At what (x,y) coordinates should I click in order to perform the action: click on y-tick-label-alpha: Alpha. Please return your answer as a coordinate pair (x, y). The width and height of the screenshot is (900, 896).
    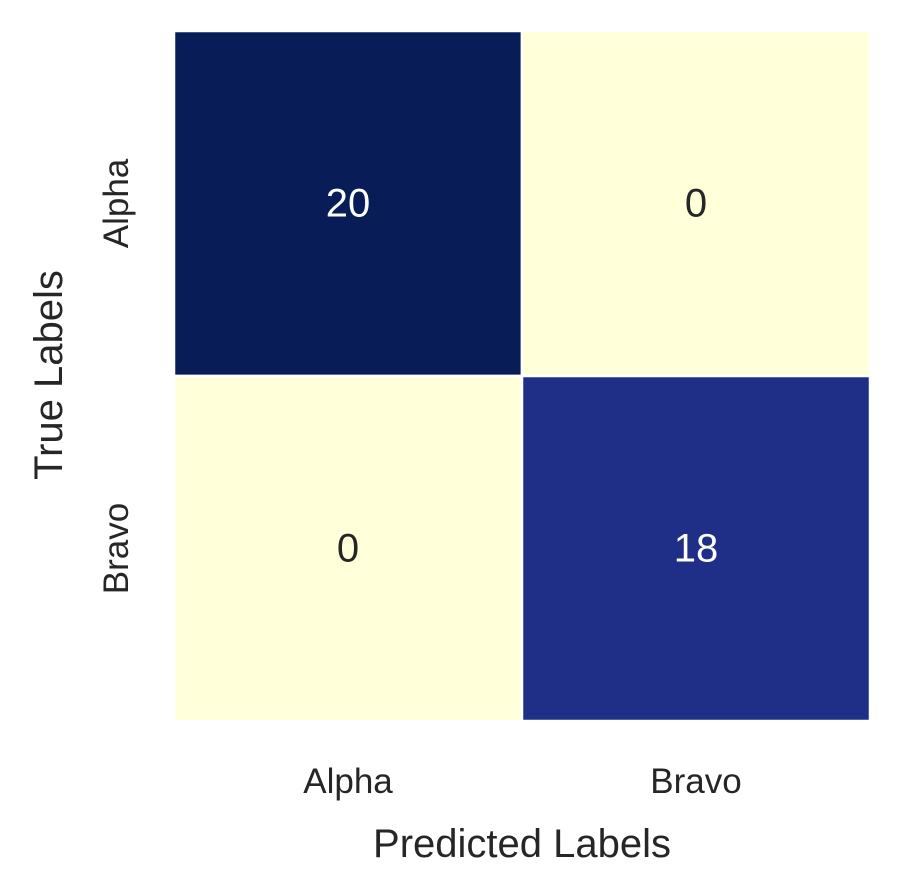
    Looking at the image, I should click on (116, 203).